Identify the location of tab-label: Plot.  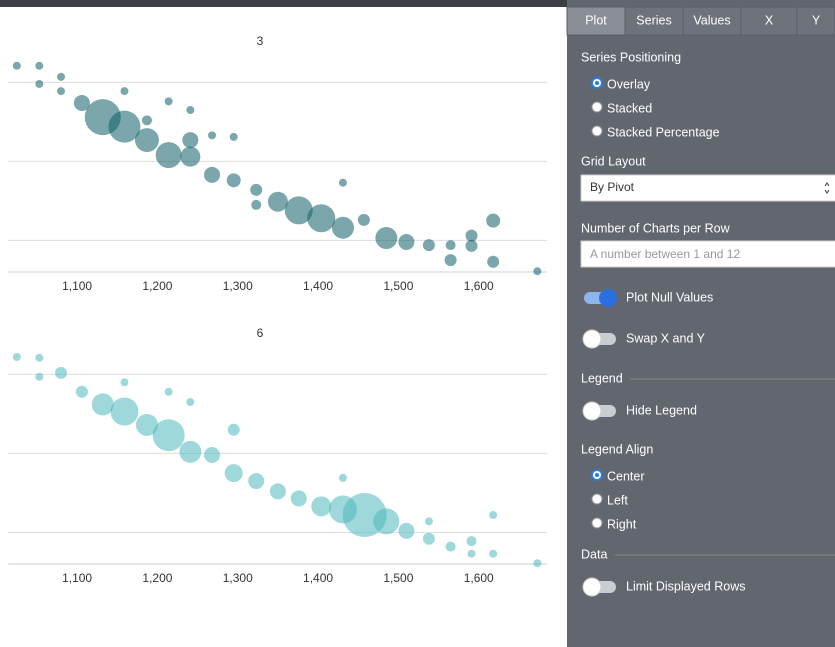
(596, 20).